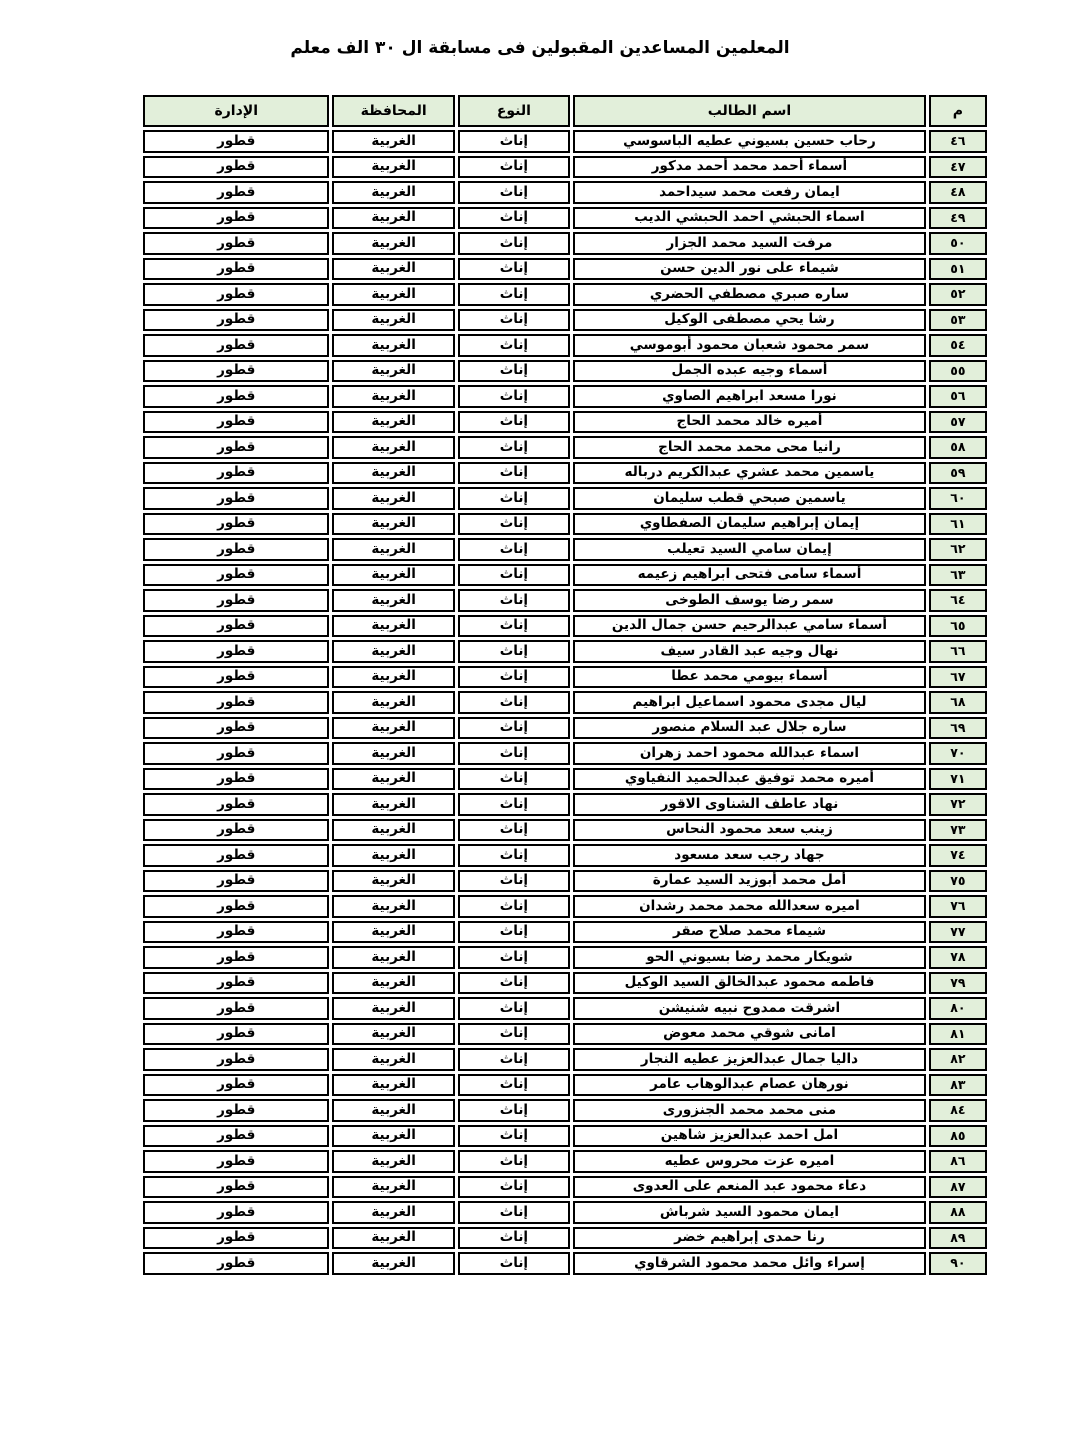 The height and width of the screenshot is (1436, 1080). I want to click on cell-serial: ٦٢, so click(957, 549).